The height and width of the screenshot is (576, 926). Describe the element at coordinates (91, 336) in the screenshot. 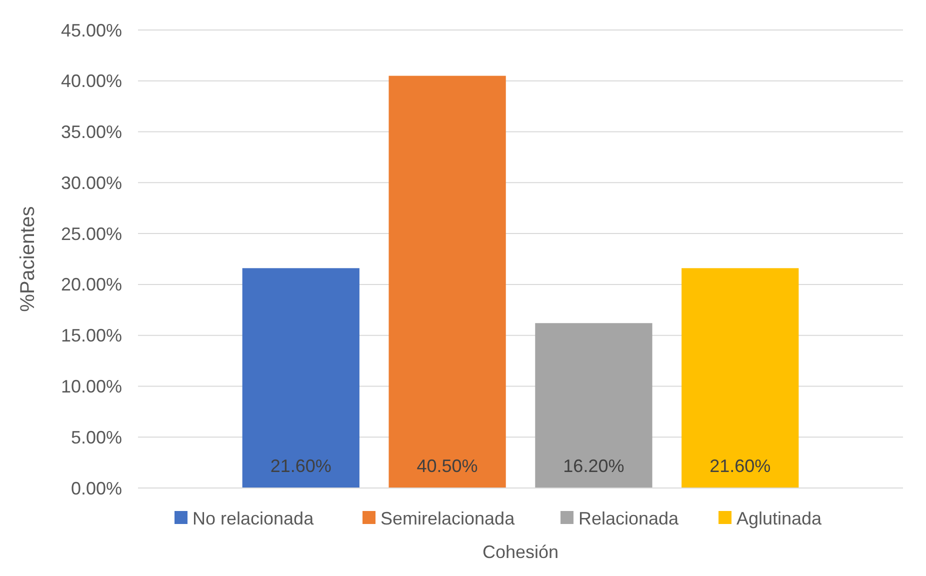

I see `y-tick-label: 15.00%` at that location.